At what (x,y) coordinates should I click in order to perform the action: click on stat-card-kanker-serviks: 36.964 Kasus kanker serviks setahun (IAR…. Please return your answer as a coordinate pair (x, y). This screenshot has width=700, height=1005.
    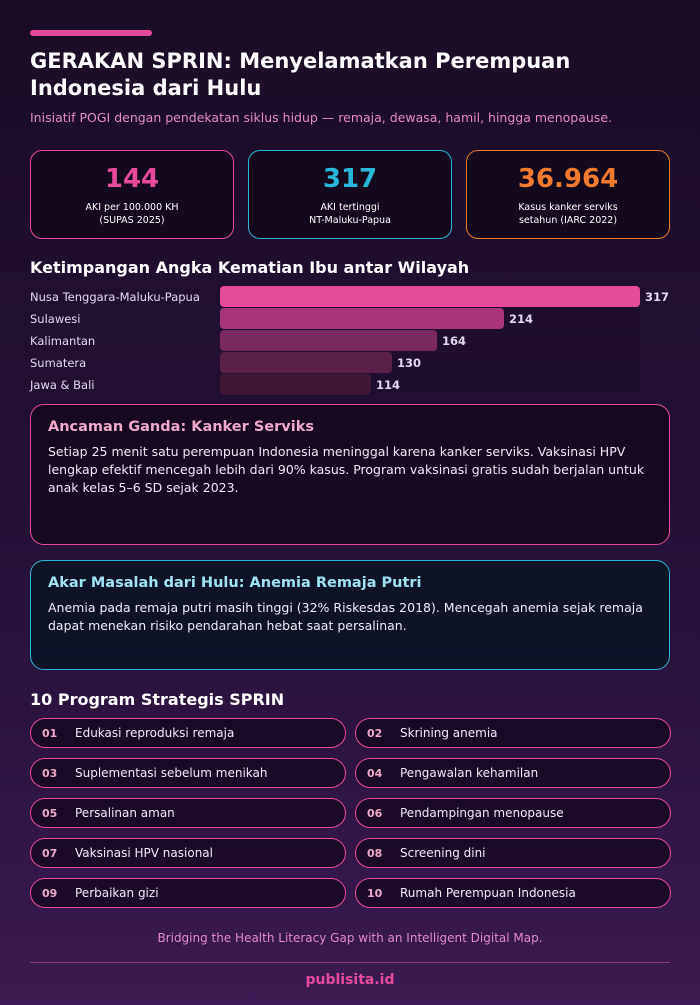
    Looking at the image, I should click on (568, 194).